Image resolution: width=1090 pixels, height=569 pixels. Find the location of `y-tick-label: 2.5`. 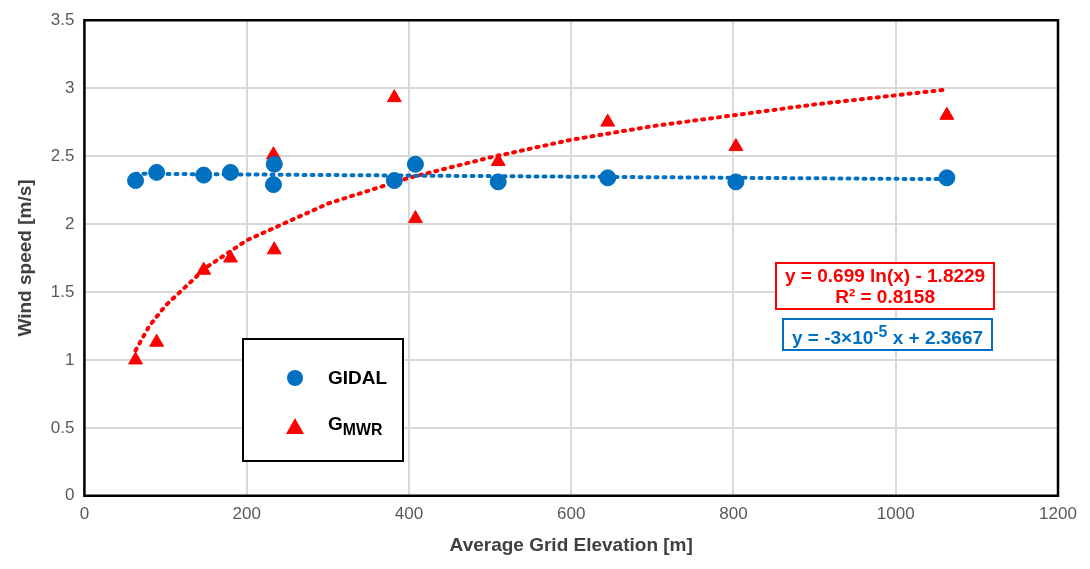

y-tick-label: 2.5 is located at coordinates (62, 155).